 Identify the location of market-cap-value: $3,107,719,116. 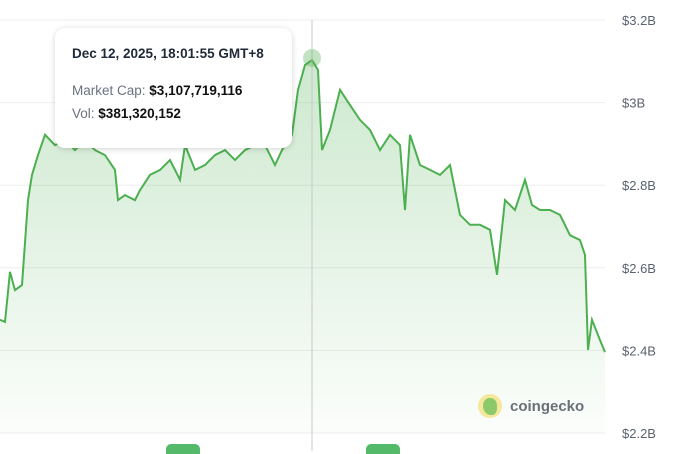
(196, 90).